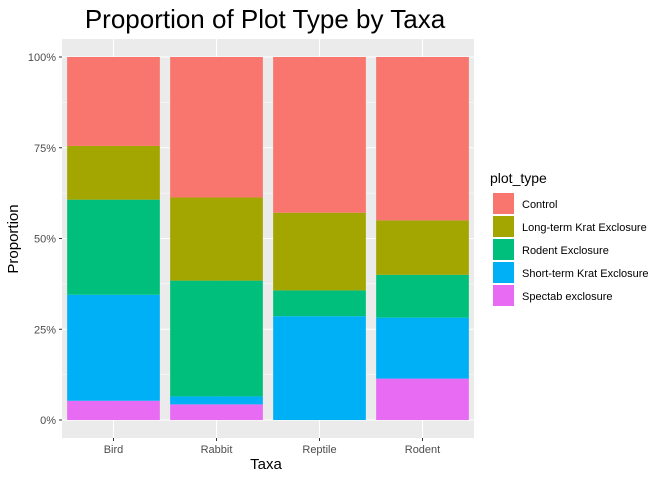 This screenshot has height=480, width=672. I want to click on bar-segment-rabbit-spectab-exclosure, so click(216, 412).